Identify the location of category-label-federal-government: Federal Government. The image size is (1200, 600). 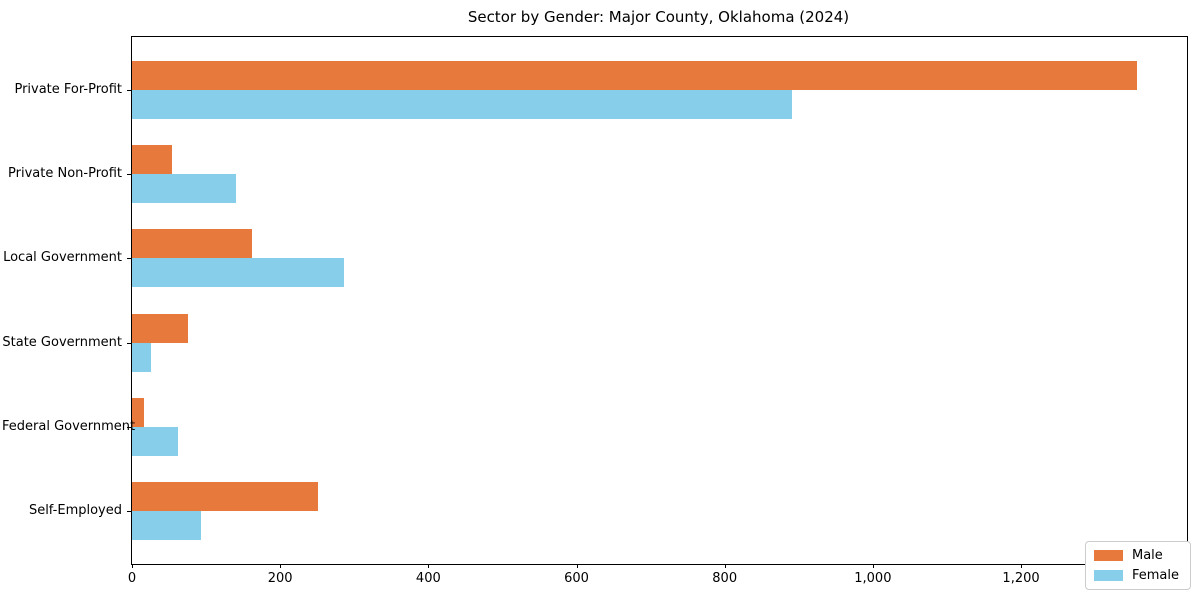
(69, 426).